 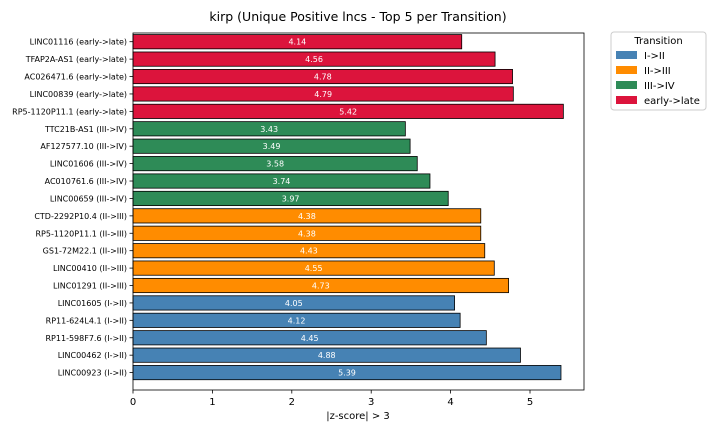 I want to click on legend-entry-label: early->late, so click(x=672, y=101).